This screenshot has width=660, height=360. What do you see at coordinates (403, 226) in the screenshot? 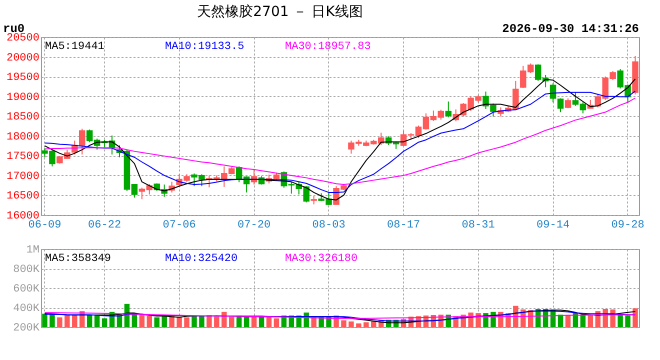
I see `x-tick-label: 08-17` at bounding box center [403, 226].